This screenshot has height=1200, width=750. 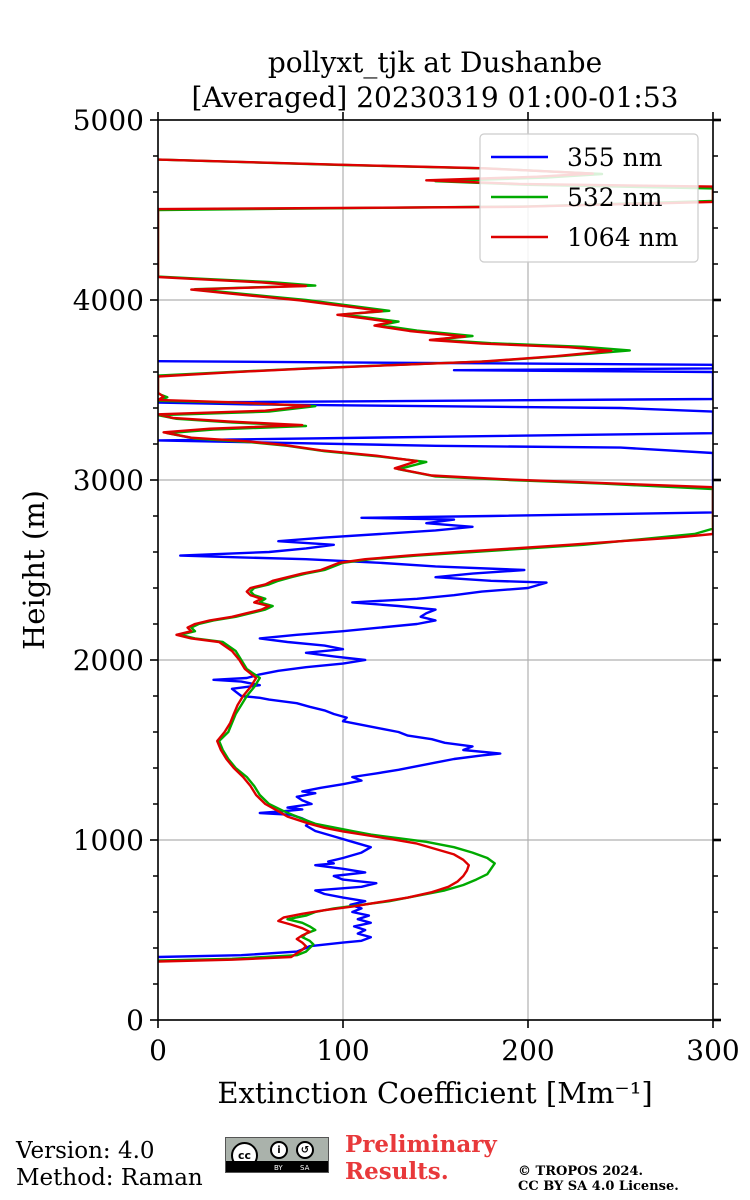 What do you see at coordinates (279, 1150) in the screenshot?
I see `by-attribution-icon: i` at bounding box center [279, 1150].